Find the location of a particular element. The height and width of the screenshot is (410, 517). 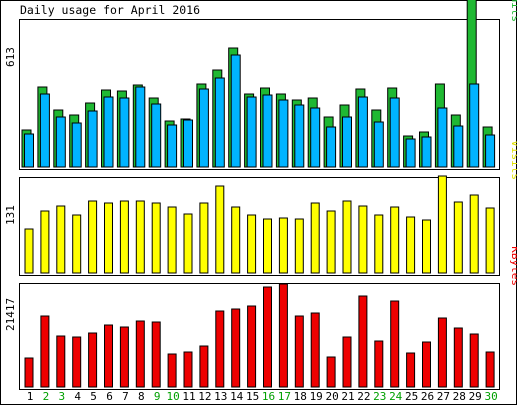

day-label: 5 is located at coordinates (93, 396).